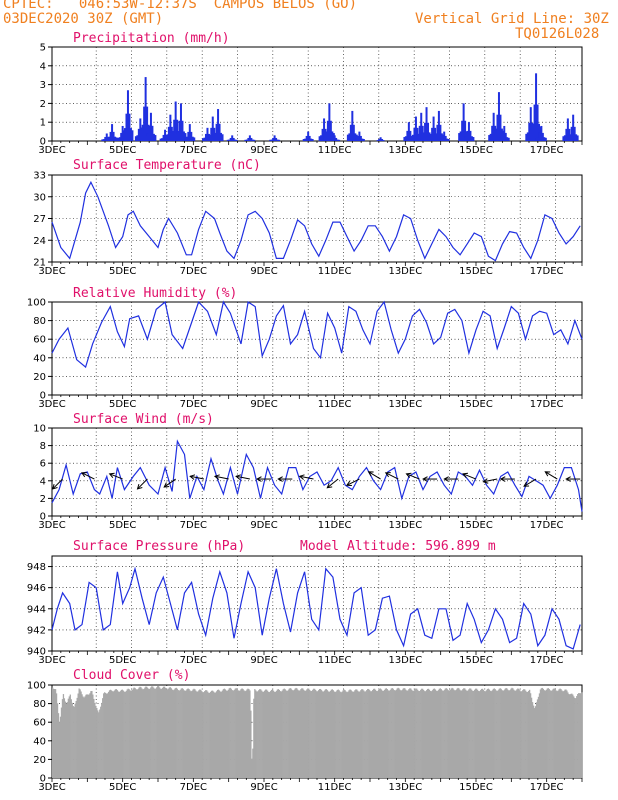  I want to click on cloud-xtick-label: 13DEC, so click(405, 787).